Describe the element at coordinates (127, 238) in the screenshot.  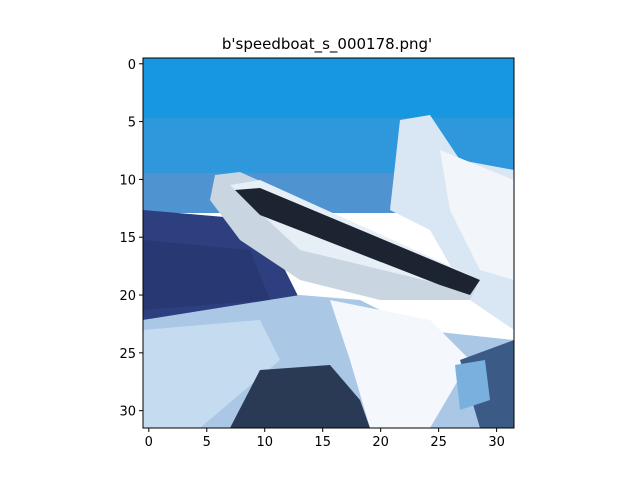
I see `y-tick-label: 15` at that location.